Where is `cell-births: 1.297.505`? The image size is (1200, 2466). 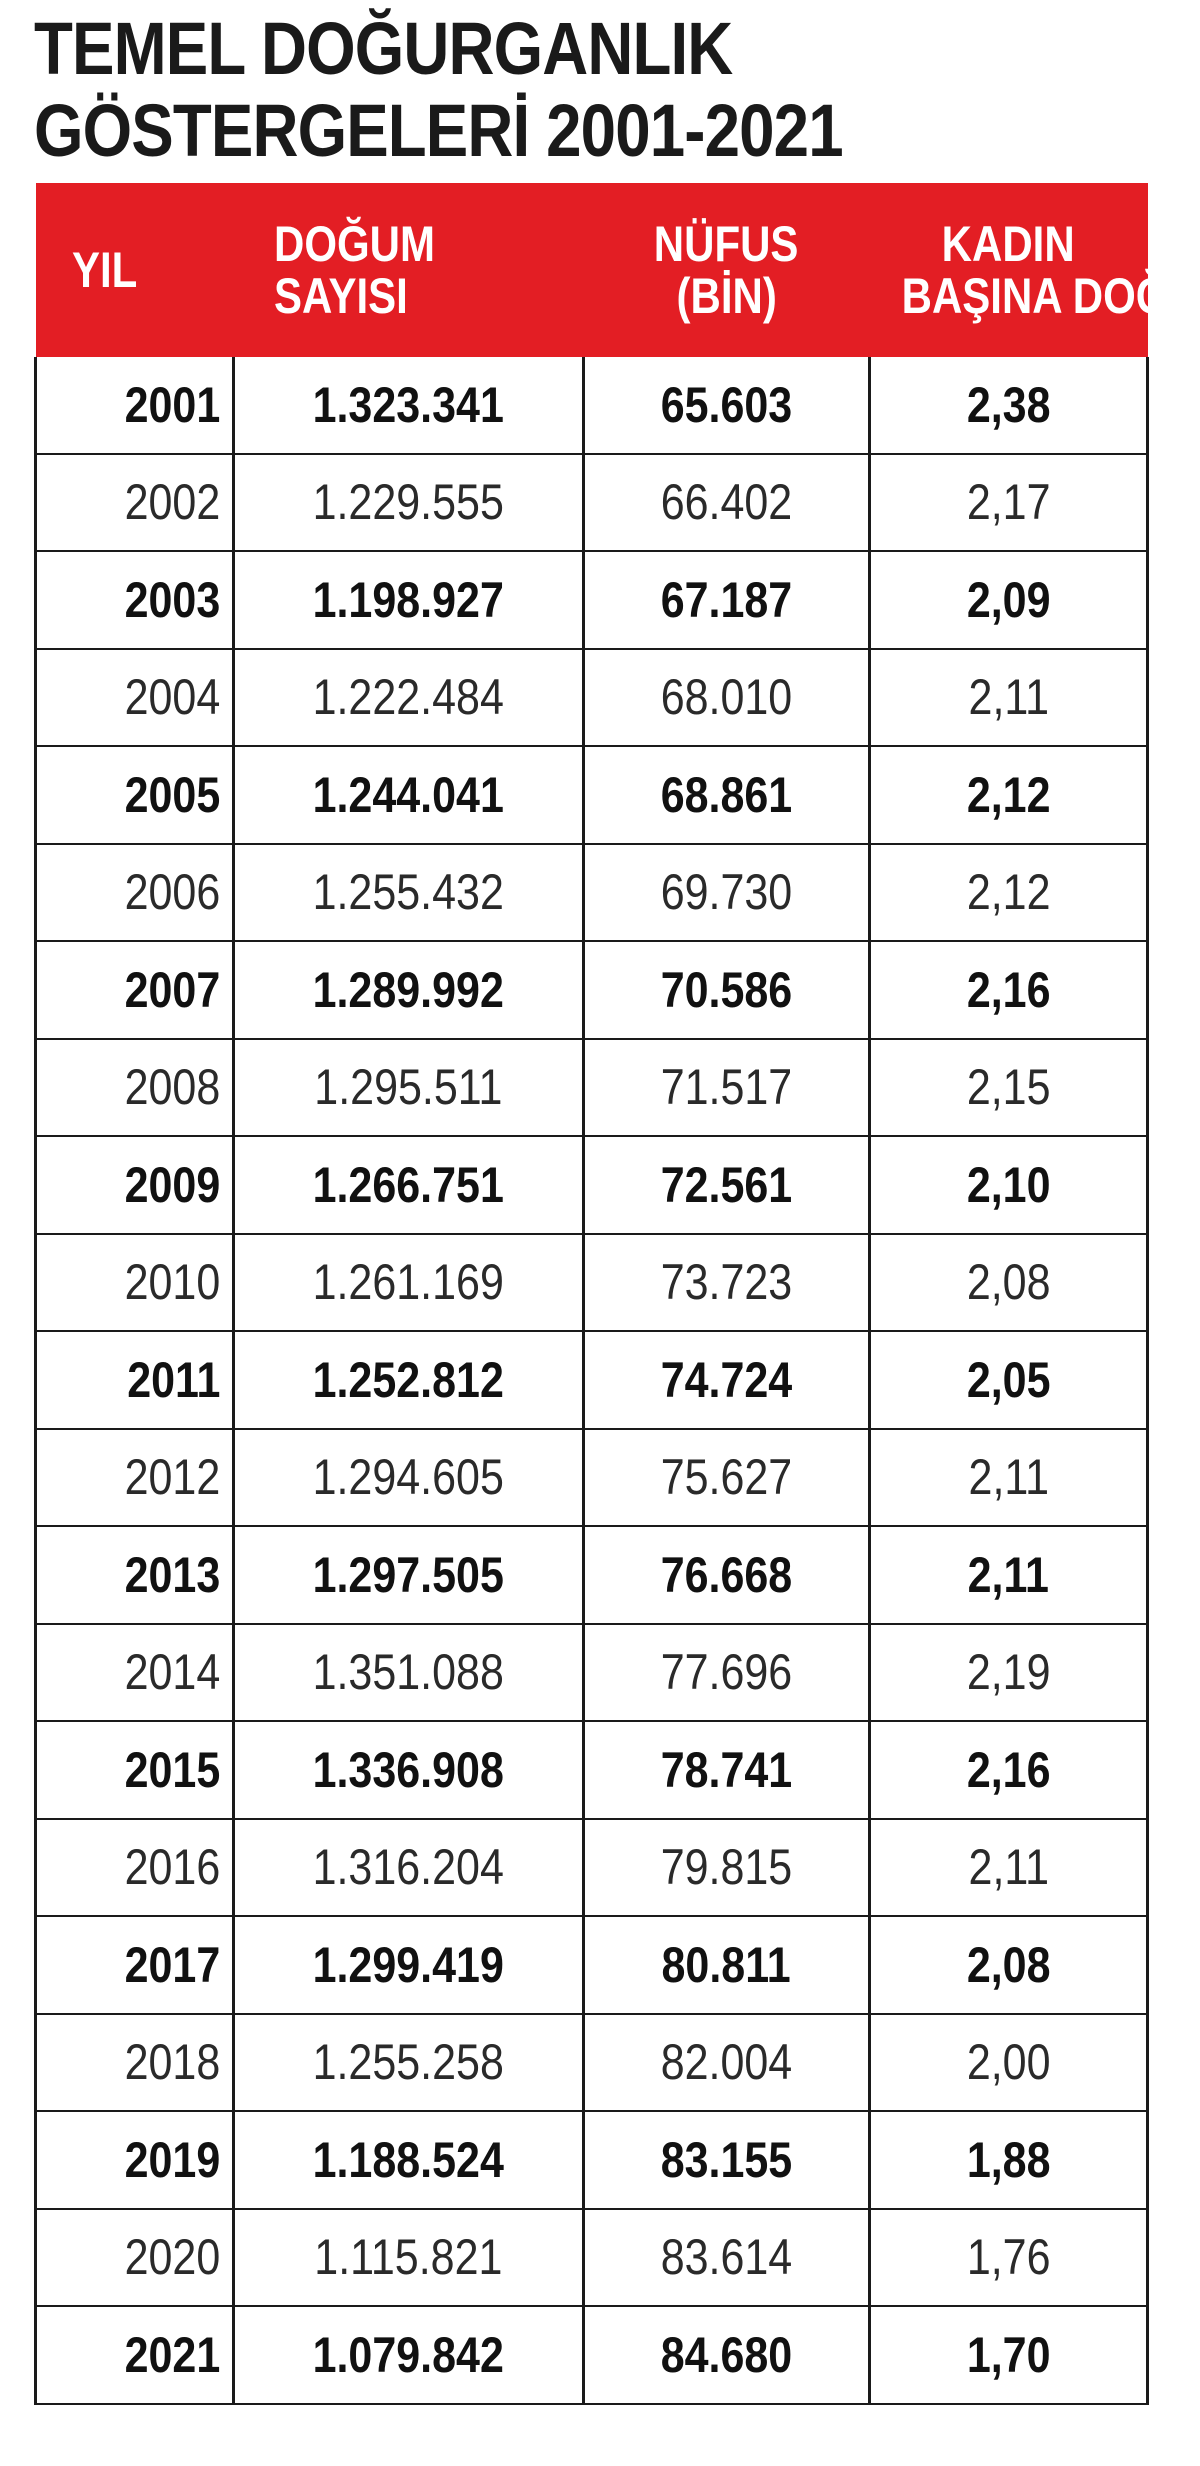 cell-births: 1.297.505 is located at coordinates (409, 1575).